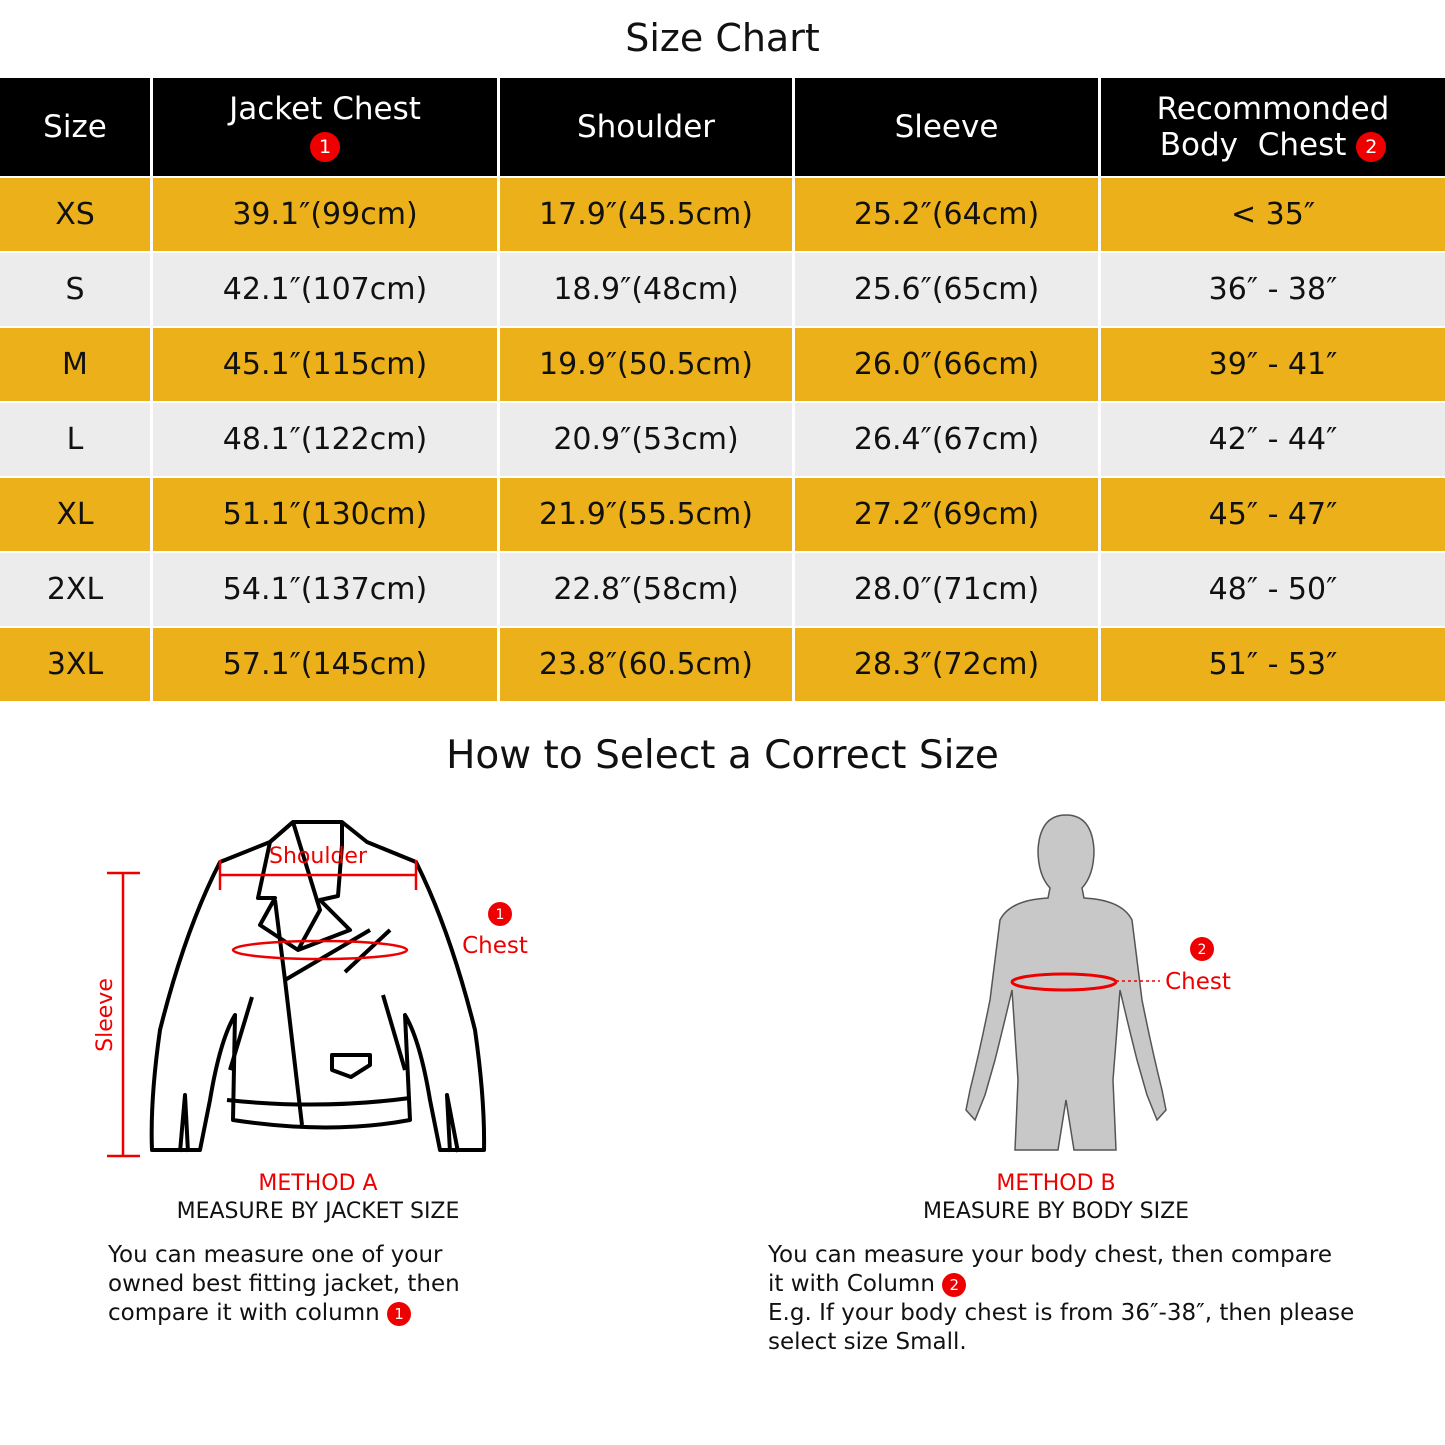  What do you see at coordinates (1056, 1211) in the screenshot?
I see `method-b-subtitle: MEASURE BY BODY SIZE` at bounding box center [1056, 1211].